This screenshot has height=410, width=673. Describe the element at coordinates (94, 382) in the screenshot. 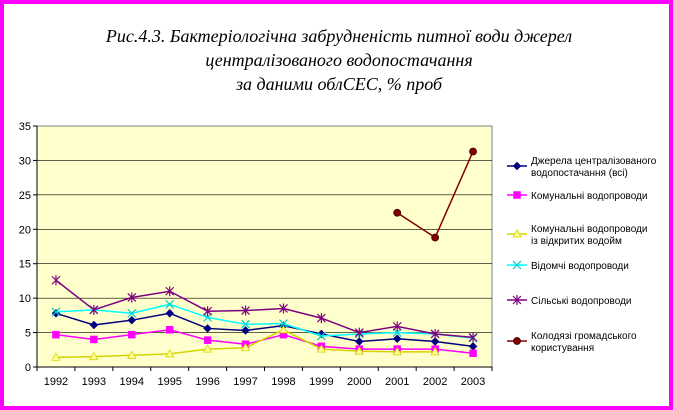

I see `x-tick-label: 1993` at that location.